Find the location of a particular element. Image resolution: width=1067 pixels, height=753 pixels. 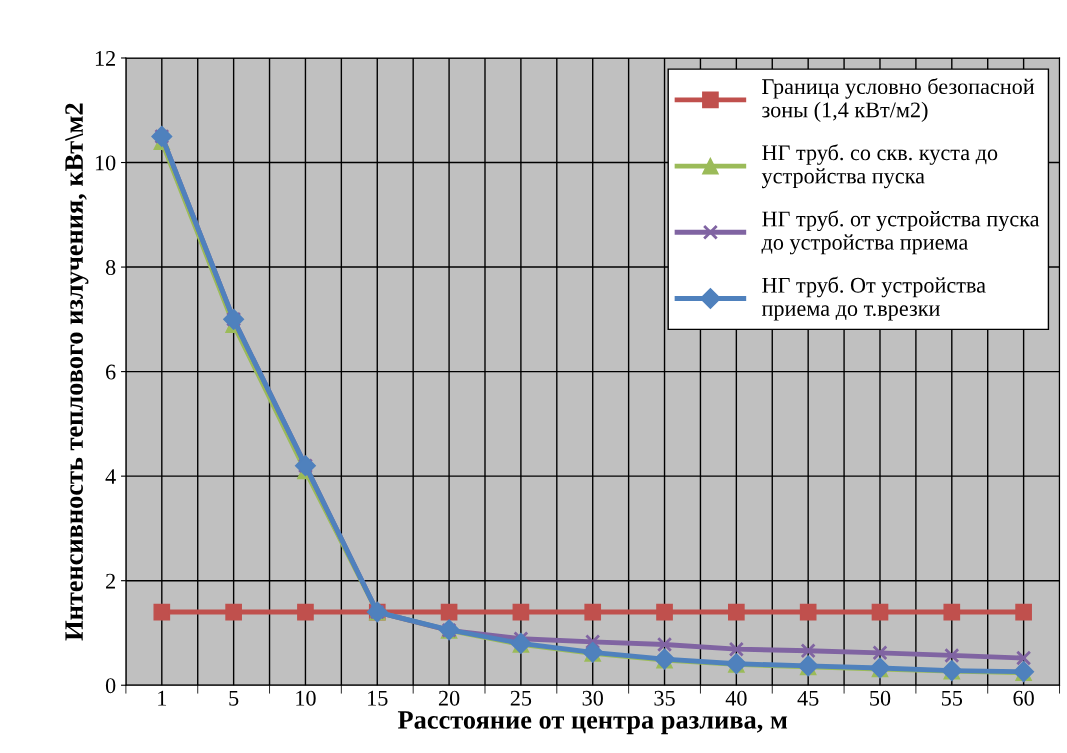

x-tick-label: 20 is located at coordinates (449, 698).